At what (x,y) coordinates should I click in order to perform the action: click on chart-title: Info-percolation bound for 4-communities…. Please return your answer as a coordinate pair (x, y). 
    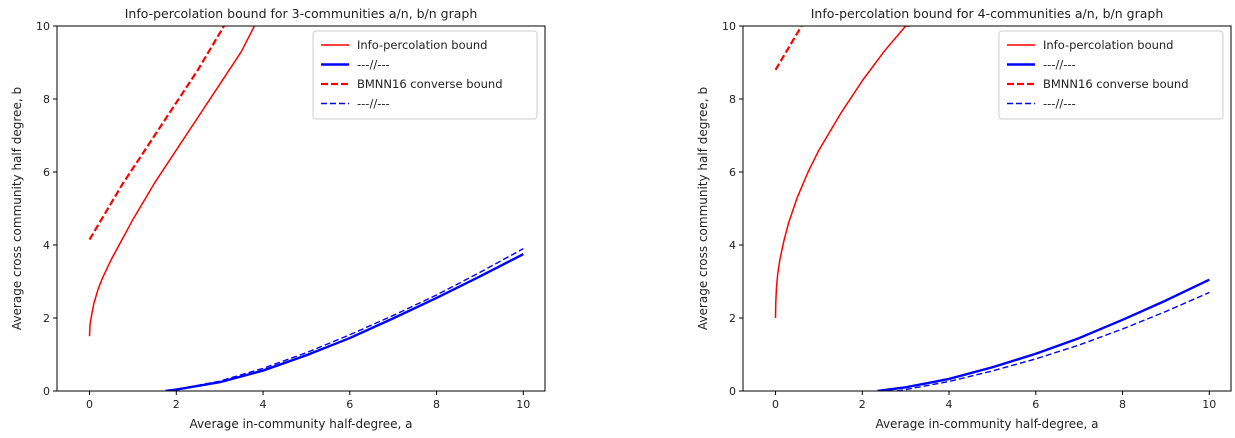
    Looking at the image, I should click on (987, 13).